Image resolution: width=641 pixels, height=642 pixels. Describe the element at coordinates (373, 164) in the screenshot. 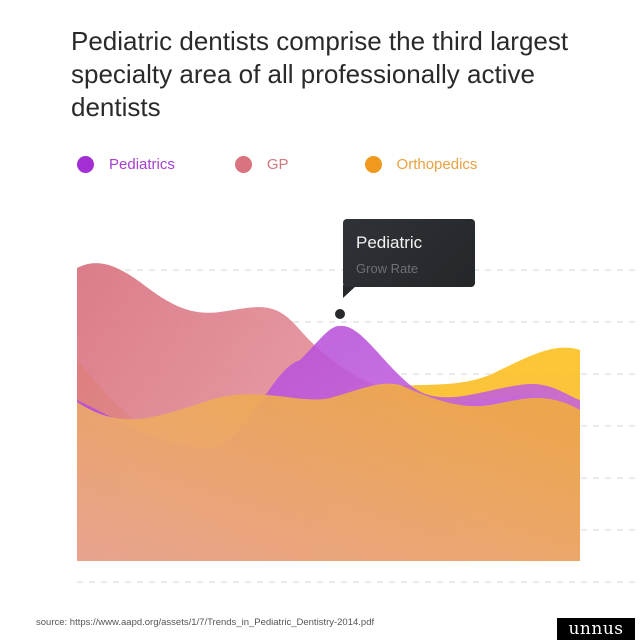

I see `orthopedics-dot-icon` at that location.